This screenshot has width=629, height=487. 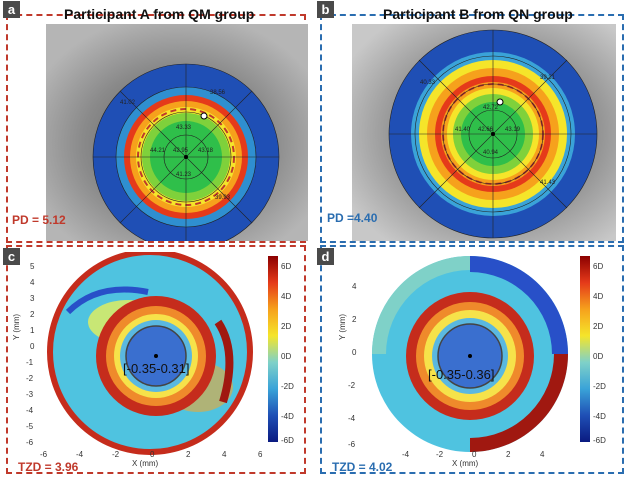 I want to click on topo-b-value-1: 42.66, so click(x=486, y=130).